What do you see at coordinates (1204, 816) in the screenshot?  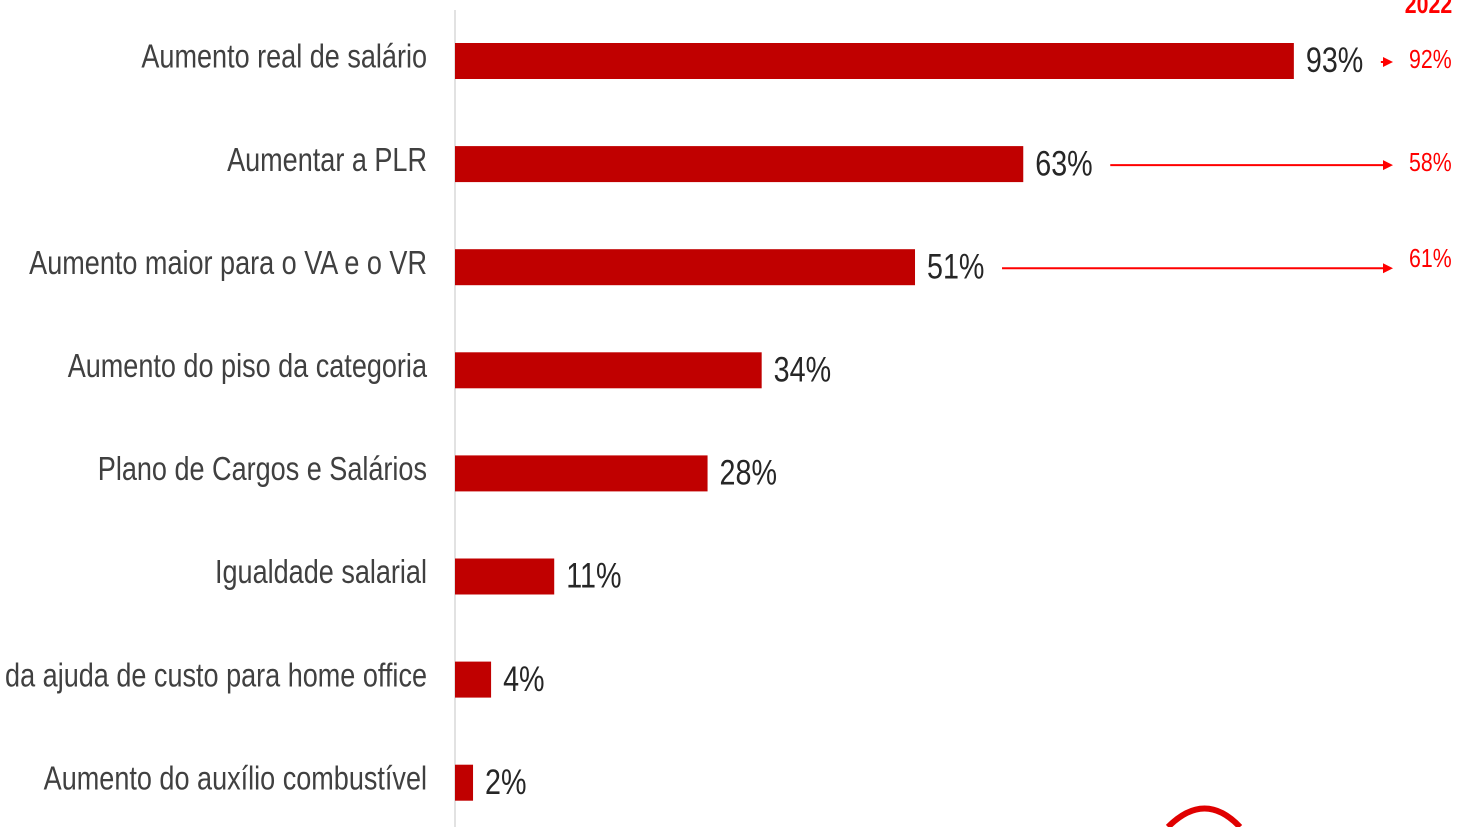 I see `logo-arc` at bounding box center [1204, 816].